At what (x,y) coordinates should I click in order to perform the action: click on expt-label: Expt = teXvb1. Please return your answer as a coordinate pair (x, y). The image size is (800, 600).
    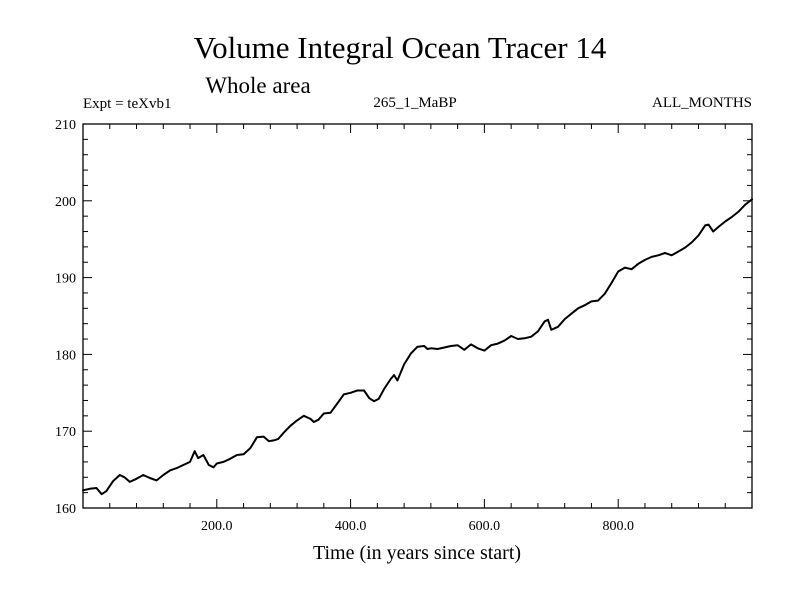
    Looking at the image, I should click on (127, 104).